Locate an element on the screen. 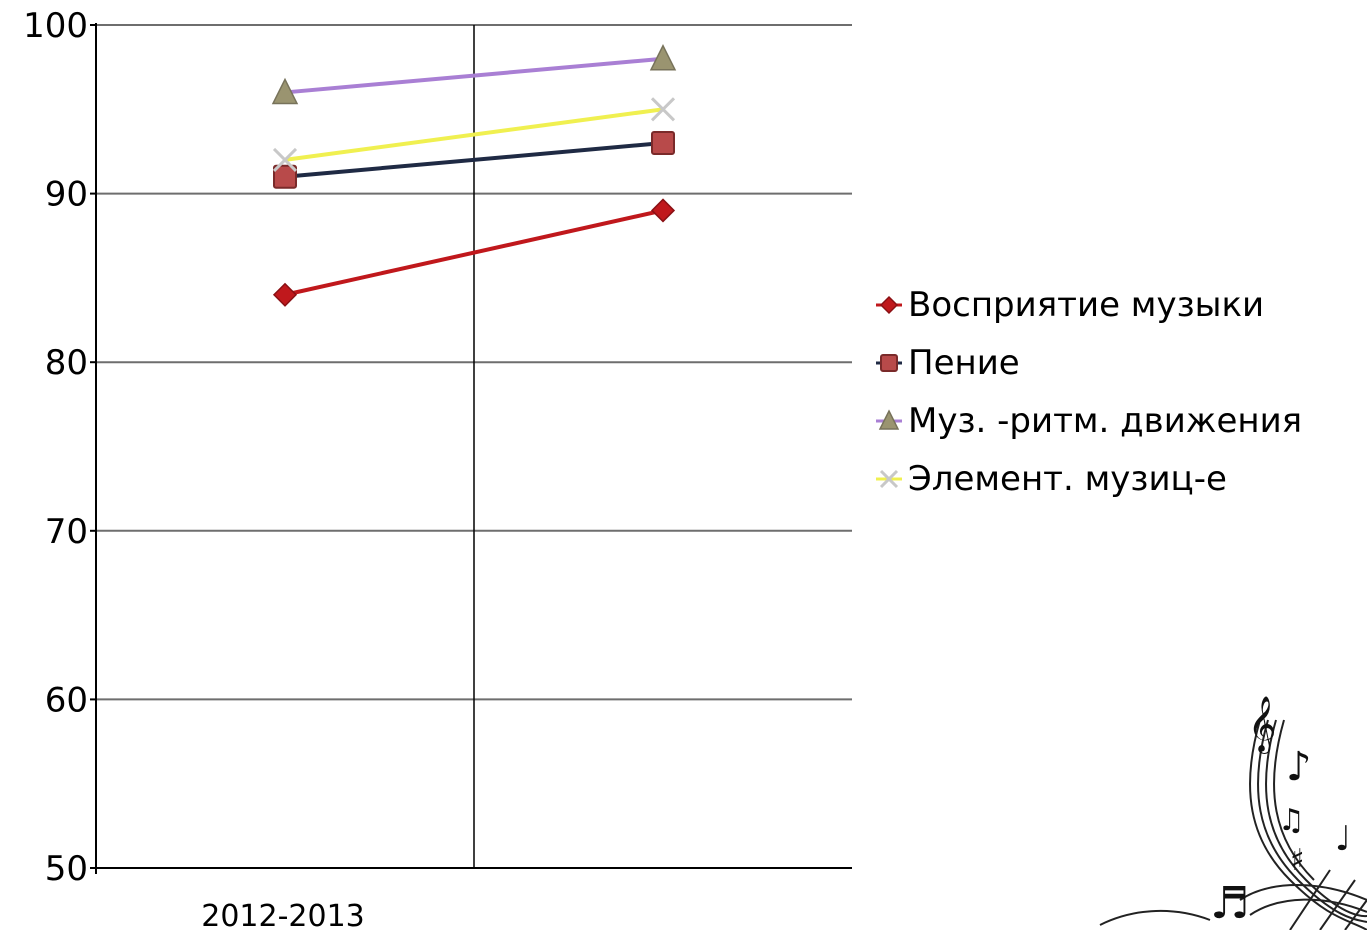  music-notes-decoration: 𝄞 ♪ ♫ ♯ ♩ ♬ is located at coordinates (1233, 813).